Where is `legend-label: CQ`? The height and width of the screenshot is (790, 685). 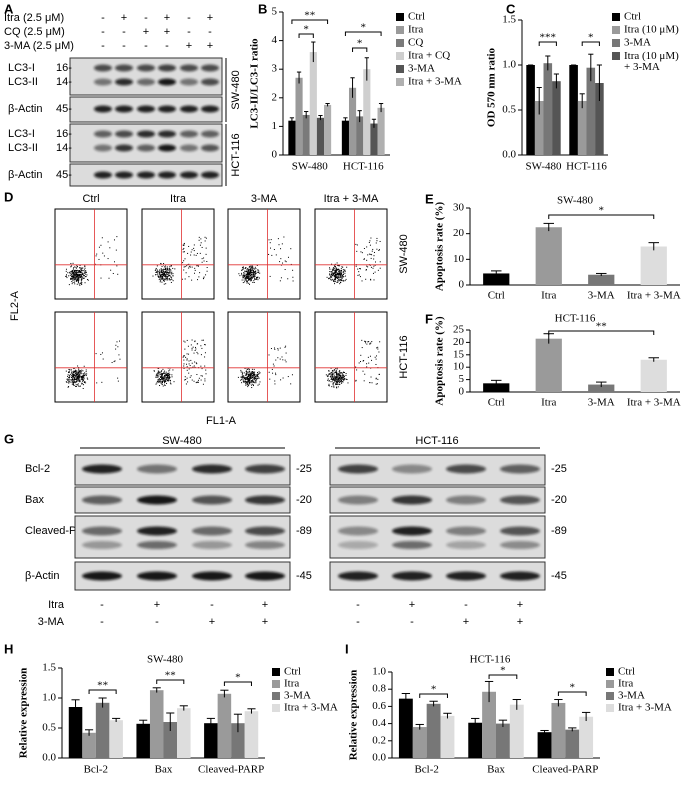
legend-label: CQ is located at coordinates (415, 43).